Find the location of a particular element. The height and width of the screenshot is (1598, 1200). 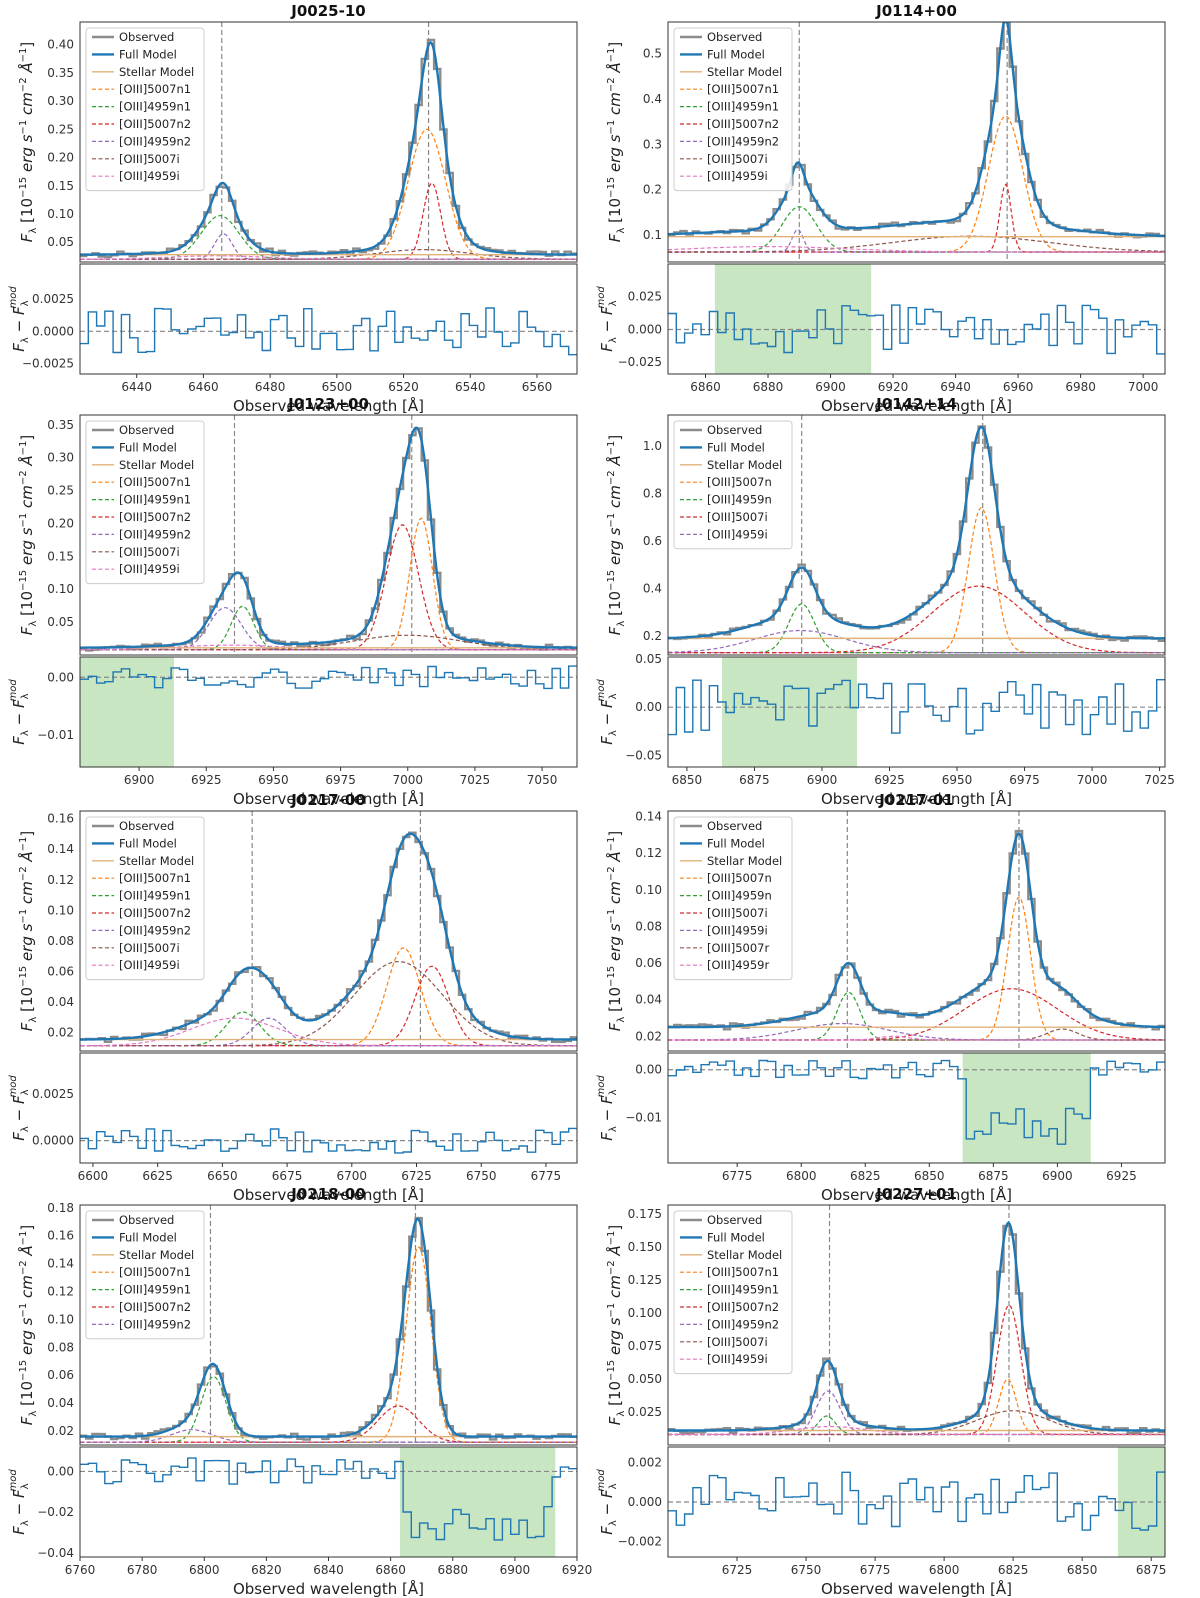

y-tick-label: 0.12 is located at coordinates (60, 880).